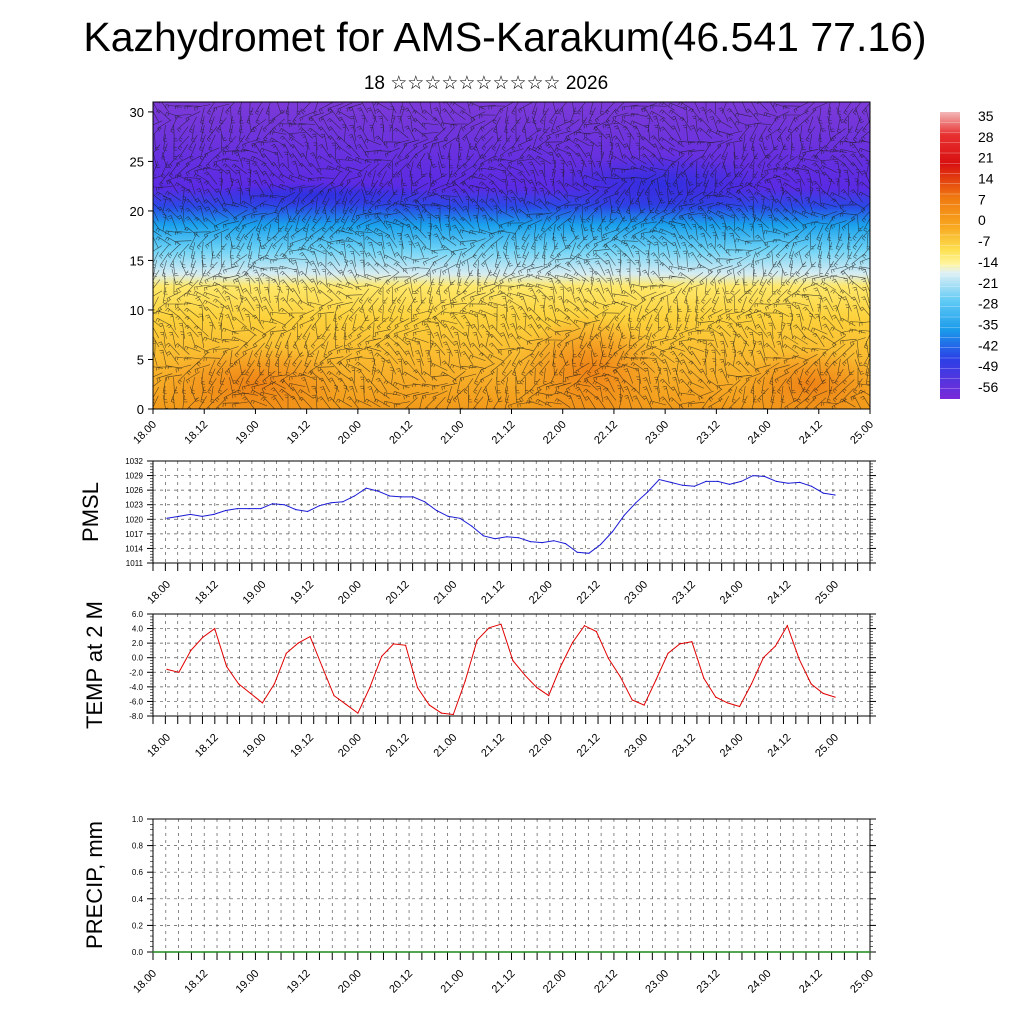 This screenshot has height=1024, width=1024. What do you see at coordinates (138, 872) in the screenshot?
I see `y-tick-label: 0.6` at bounding box center [138, 872].